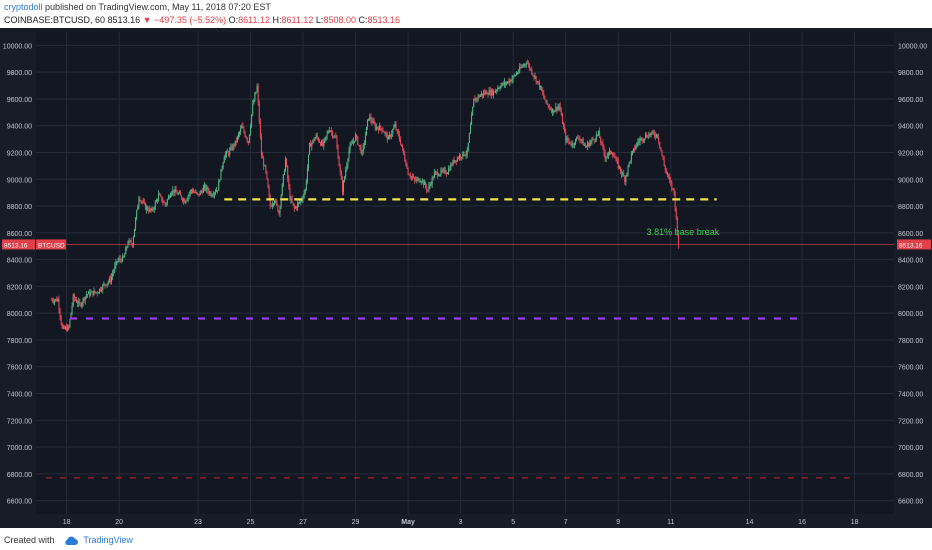 The height and width of the screenshot is (550, 932). Describe the element at coordinates (910, 73) in the screenshot. I see `y-tick-label-right: 9800.00` at that location.